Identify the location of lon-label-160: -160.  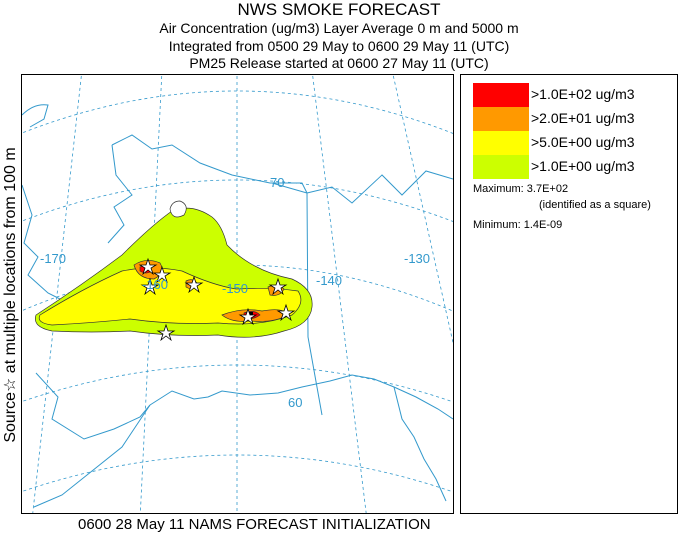
(155, 284).